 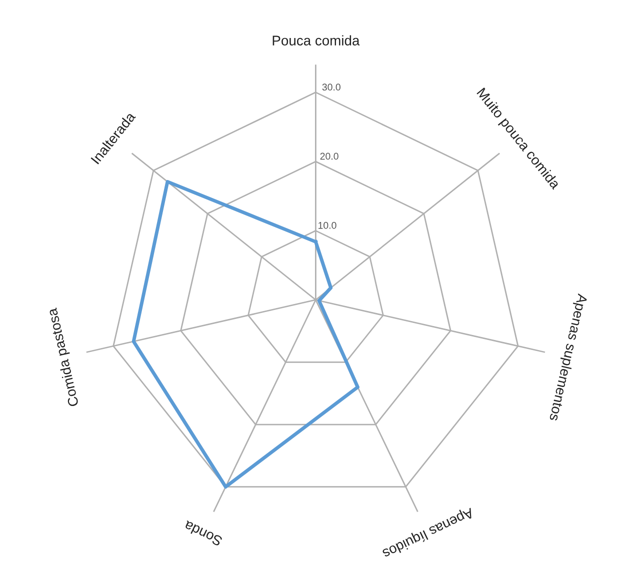 What do you see at coordinates (331, 87) in the screenshot?
I see `y-tick-label: 30.0` at bounding box center [331, 87].